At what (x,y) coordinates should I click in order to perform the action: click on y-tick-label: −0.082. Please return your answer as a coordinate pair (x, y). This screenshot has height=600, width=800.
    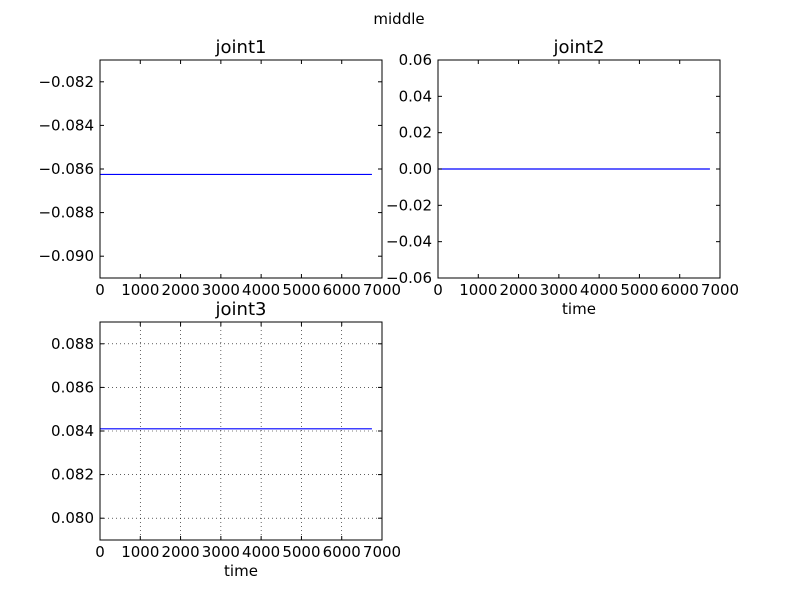
    Looking at the image, I should click on (66, 82).